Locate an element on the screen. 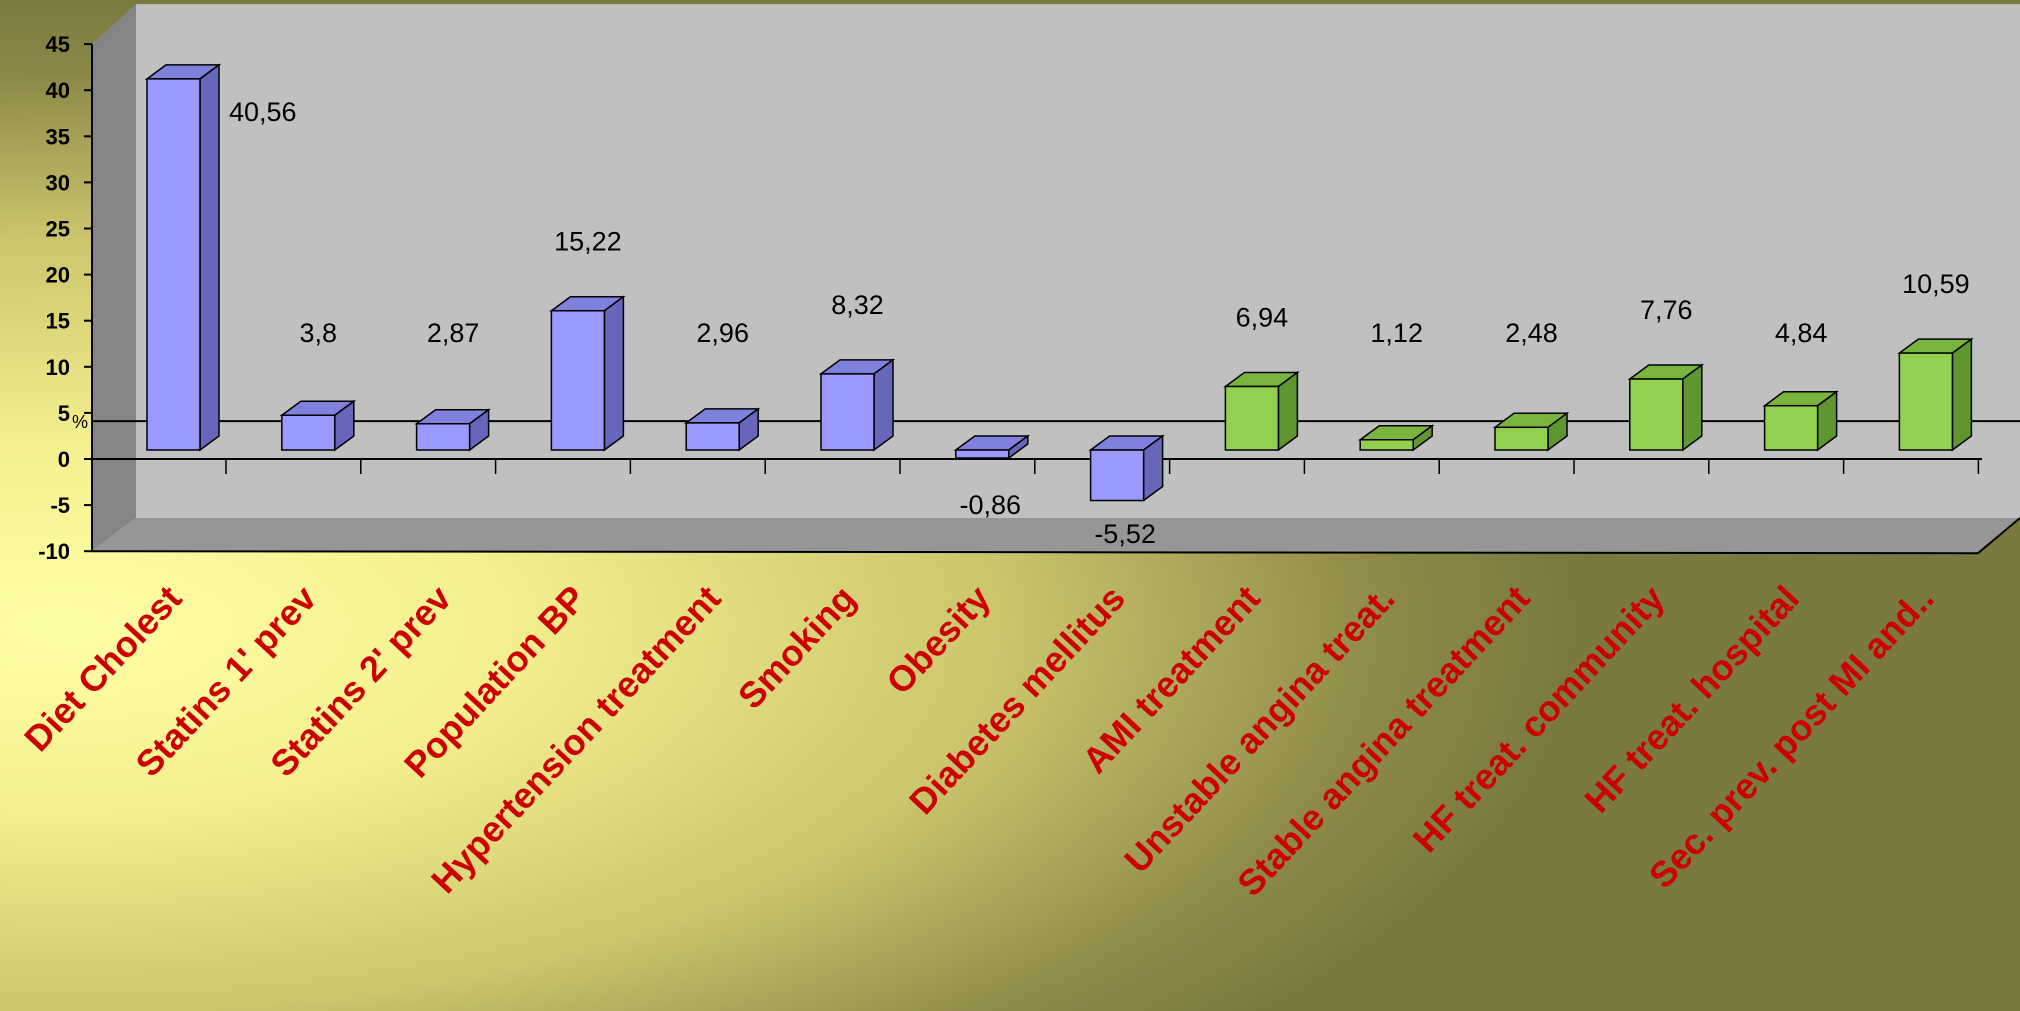 The height and width of the screenshot is (1011, 2020). y-tick-label: 45 is located at coordinates (58, 44).